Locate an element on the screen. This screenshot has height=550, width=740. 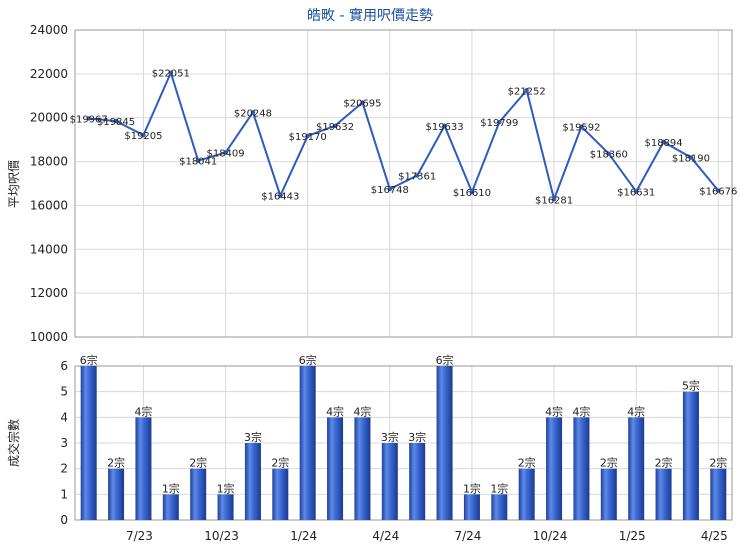
price-data-label: $22051 is located at coordinates (171, 74).